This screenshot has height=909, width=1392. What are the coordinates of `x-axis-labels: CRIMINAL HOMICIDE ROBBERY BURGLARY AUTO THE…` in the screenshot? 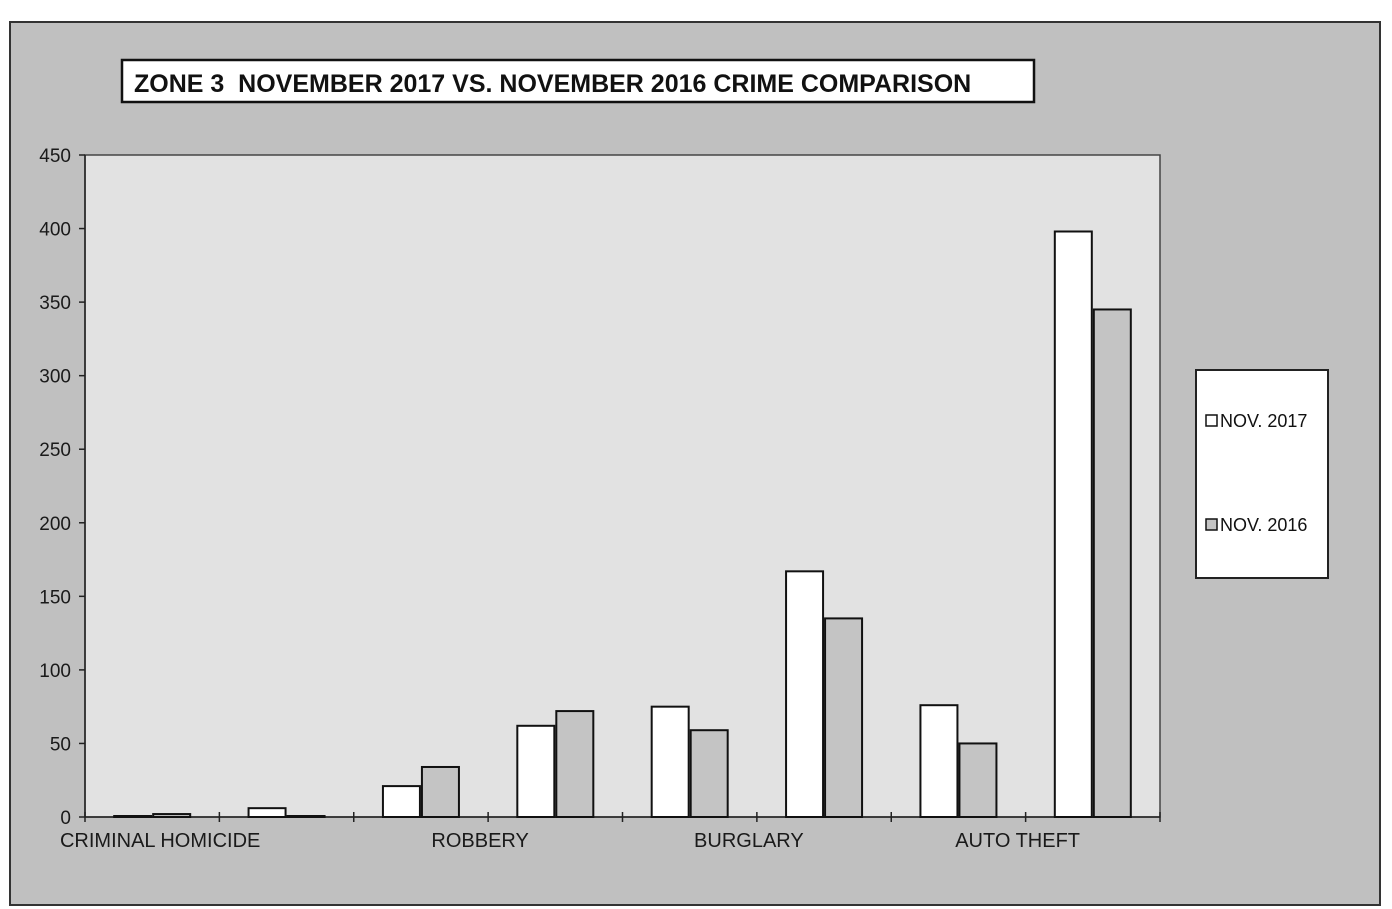 It's located at (570, 841).